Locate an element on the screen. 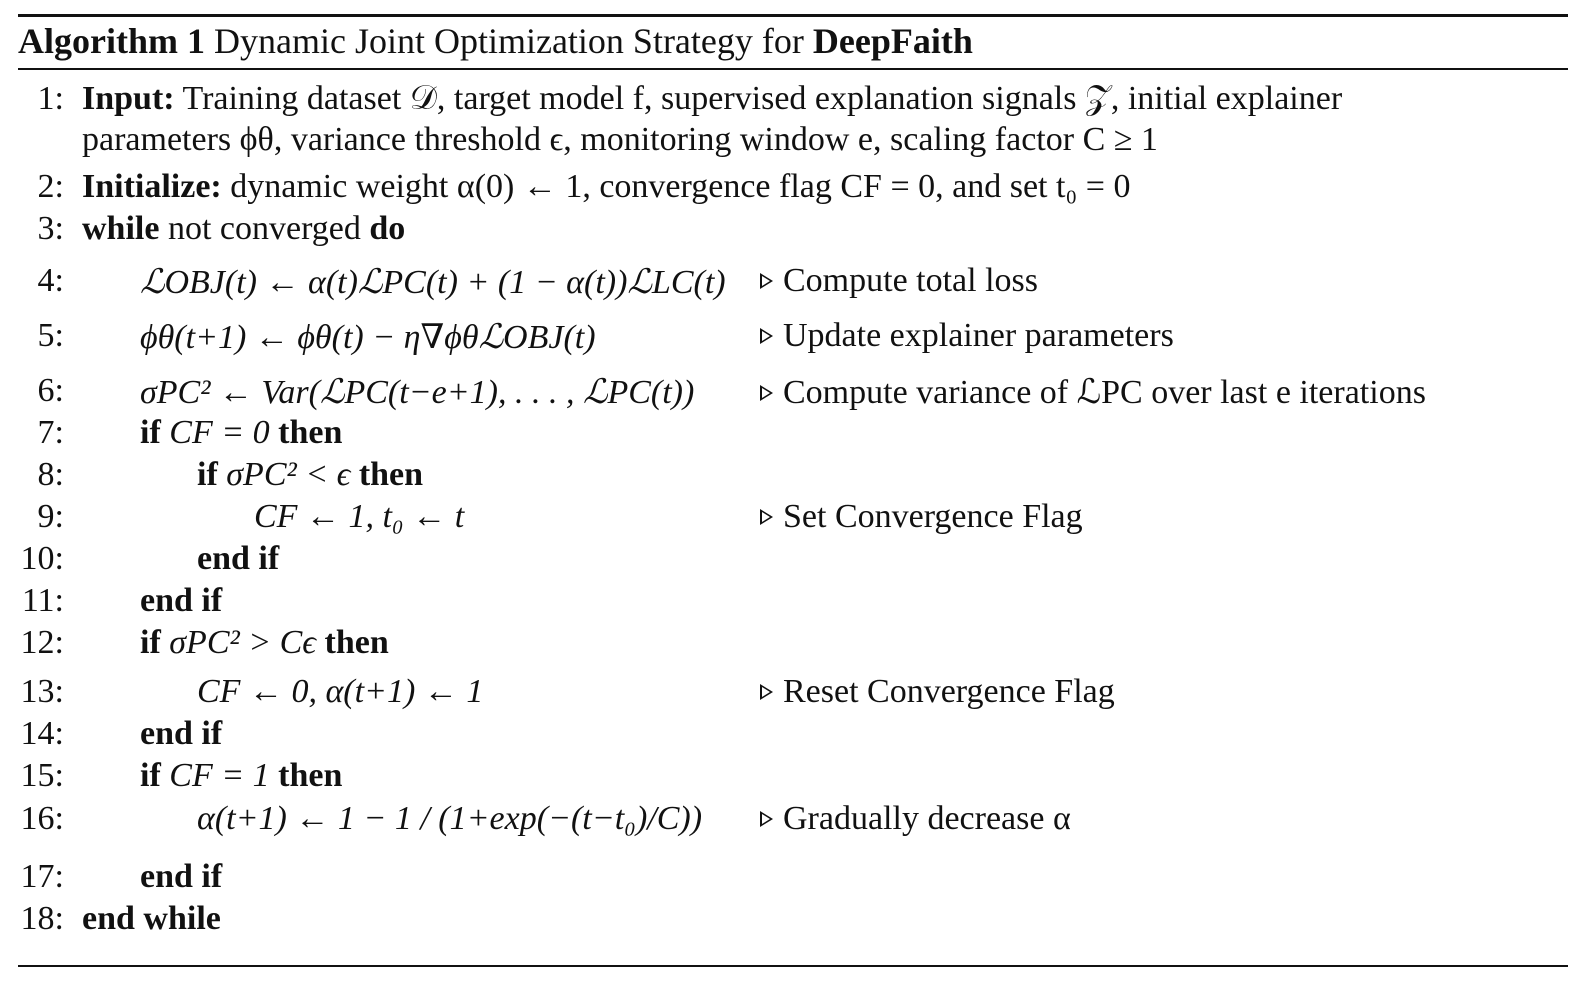 The height and width of the screenshot is (982, 1586). line-formula: α(t+1) ← 1 − 1 / (1+exp(−(t−t₀)/C)) is located at coordinates (450, 818).